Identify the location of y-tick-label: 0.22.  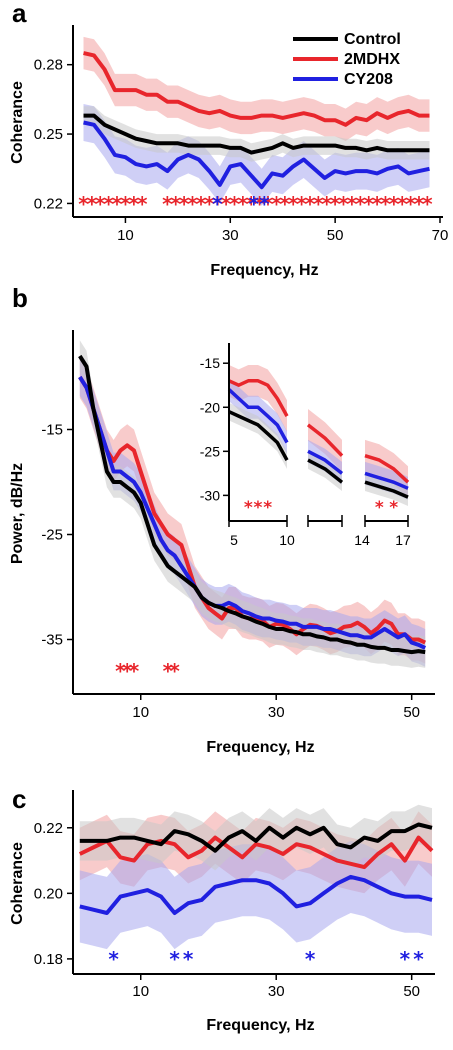
(48, 203).